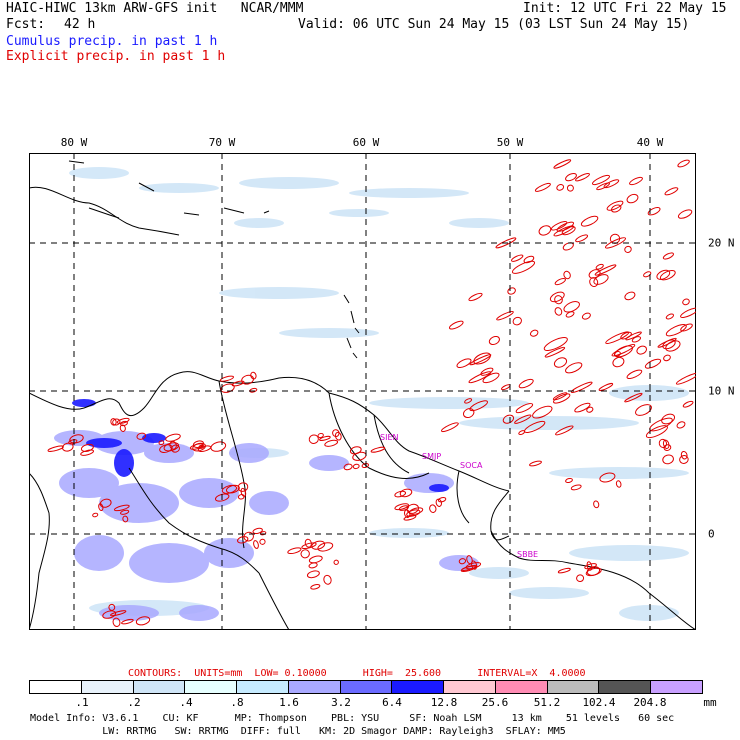 This screenshot has height=740, width=740. What do you see at coordinates (112, 41) in the screenshot?
I see `cumulus-legend-text: Cumulus precip. in past 1 h` at bounding box center [112, 41].